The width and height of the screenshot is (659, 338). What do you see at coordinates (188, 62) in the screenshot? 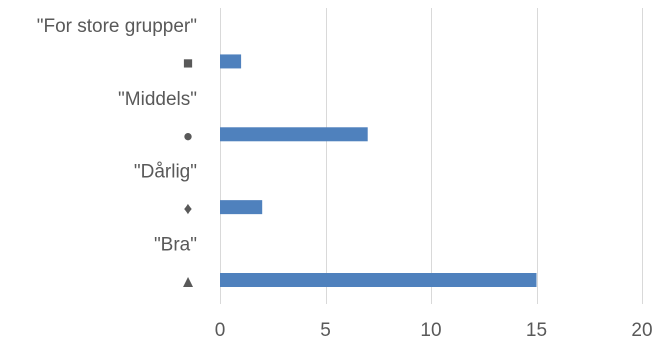
I see `category-label: ■` at bounding box center [188, 62].